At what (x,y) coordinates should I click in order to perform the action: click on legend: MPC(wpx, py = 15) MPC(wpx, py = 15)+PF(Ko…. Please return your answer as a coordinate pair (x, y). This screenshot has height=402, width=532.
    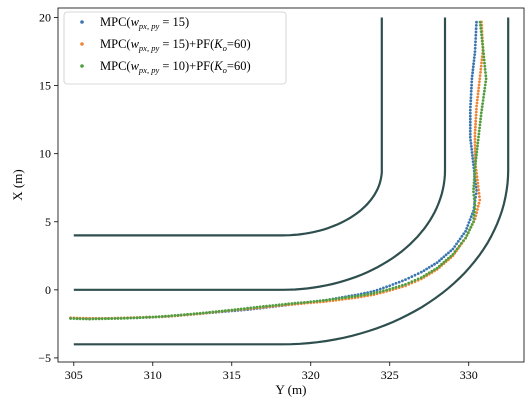
    Looking at the image, I should click on (175, 48).